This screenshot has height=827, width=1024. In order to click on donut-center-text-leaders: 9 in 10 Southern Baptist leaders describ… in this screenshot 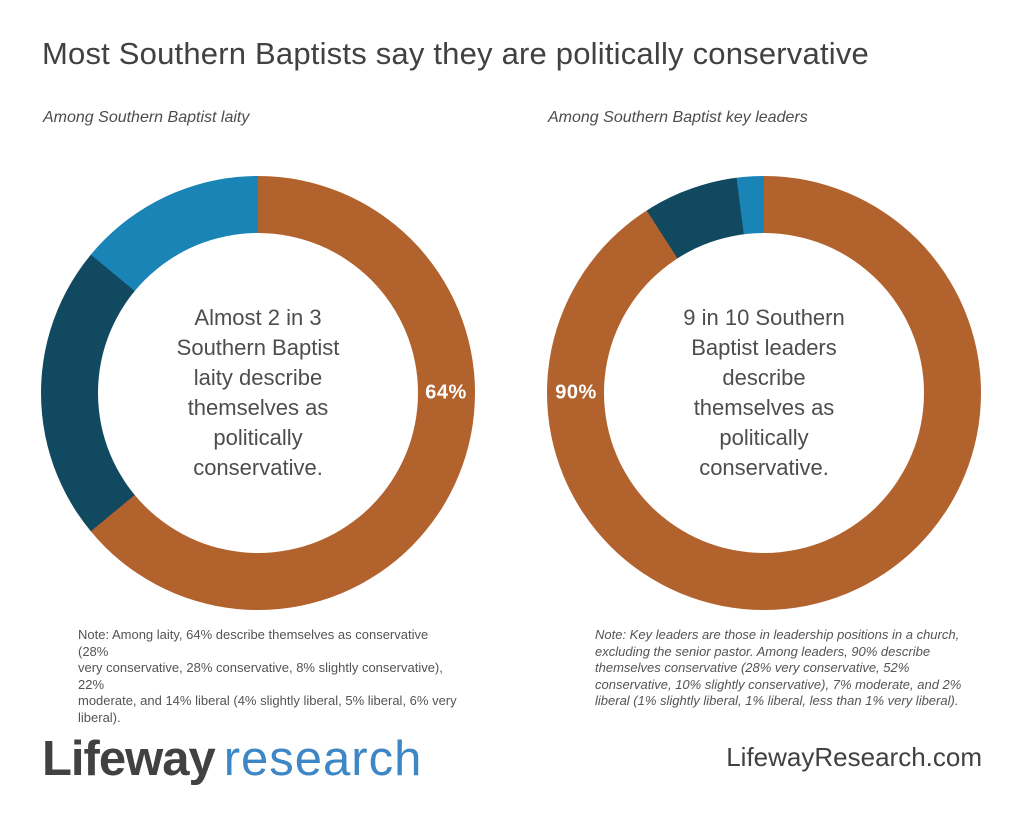, I will do `click(764, 392)`.